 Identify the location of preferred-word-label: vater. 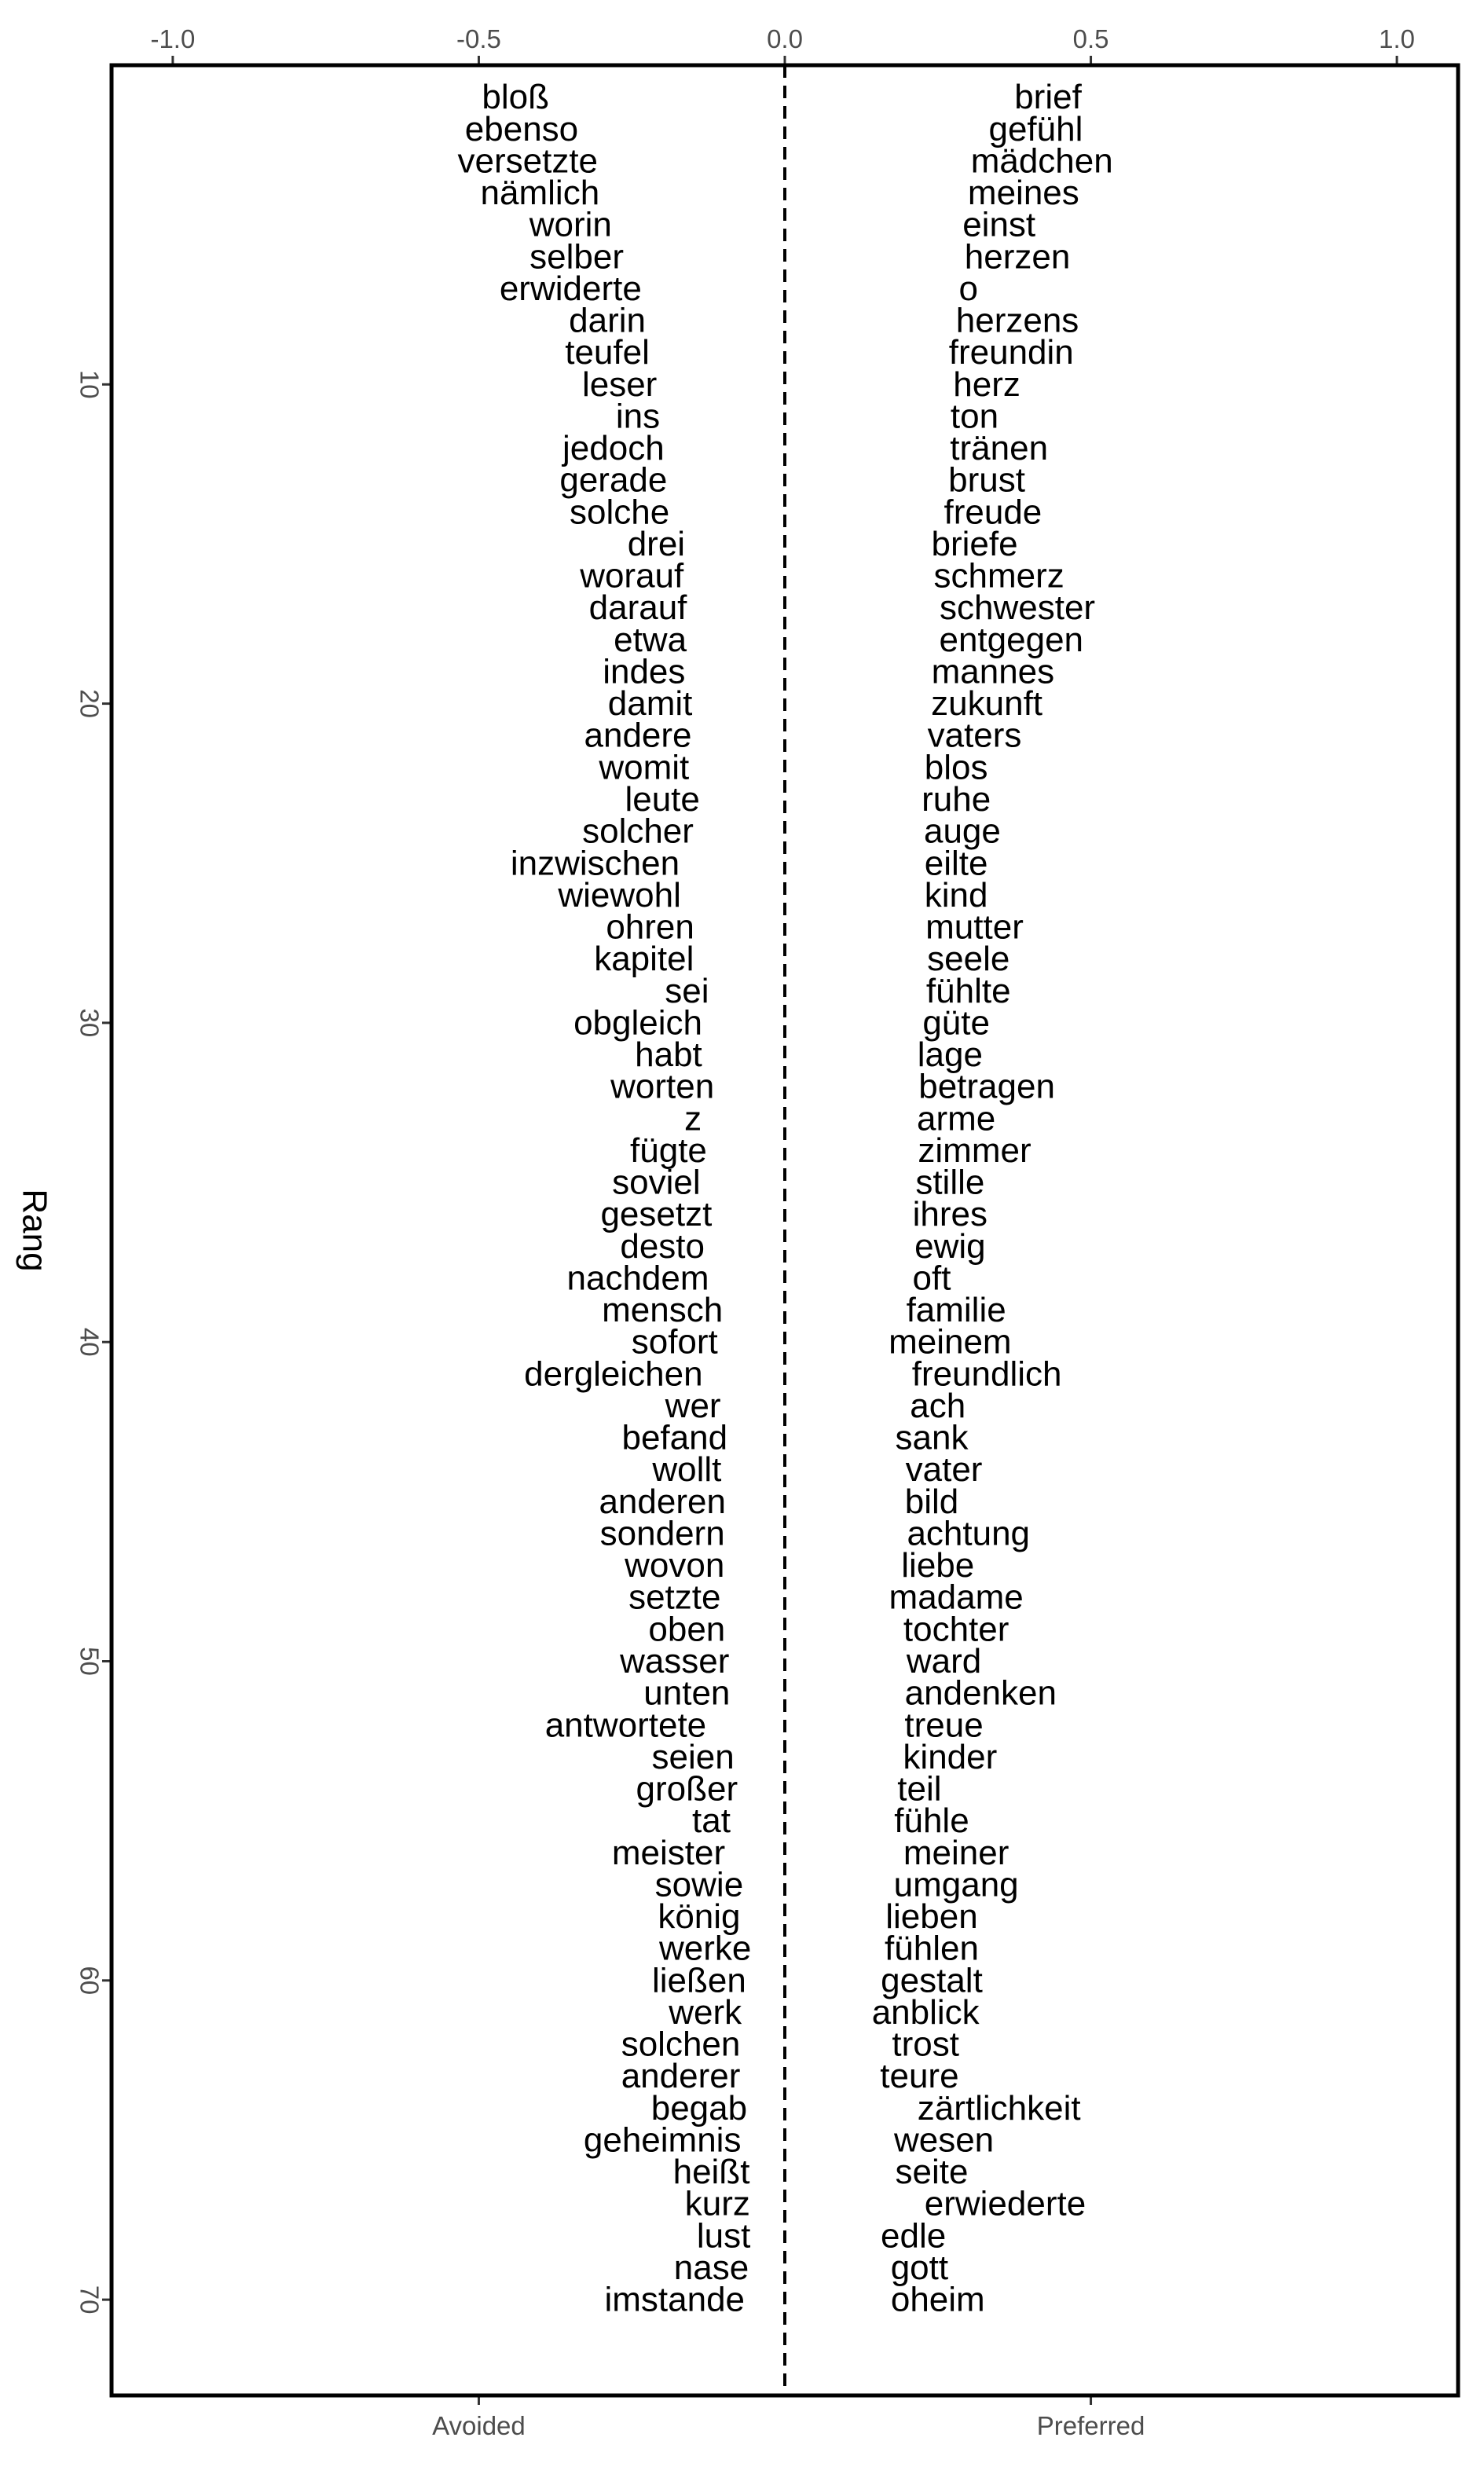
(944, 1469).